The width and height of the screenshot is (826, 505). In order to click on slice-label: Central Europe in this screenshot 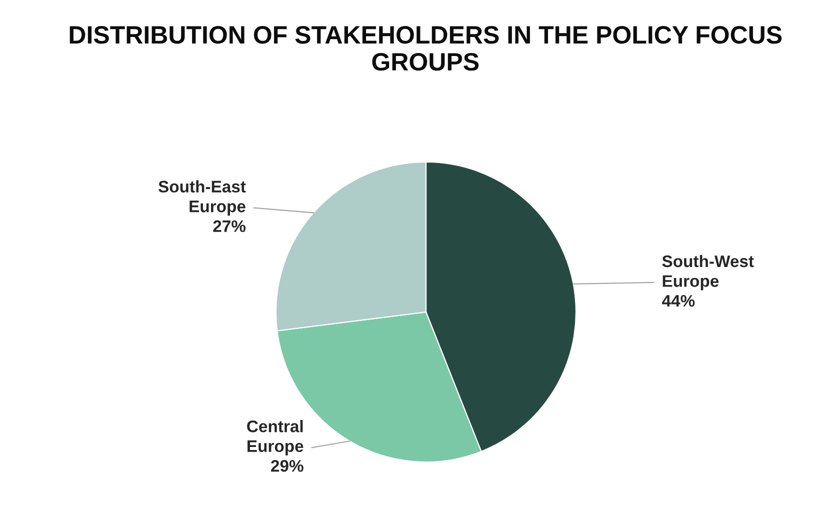, I will do `click(275, 438)`.